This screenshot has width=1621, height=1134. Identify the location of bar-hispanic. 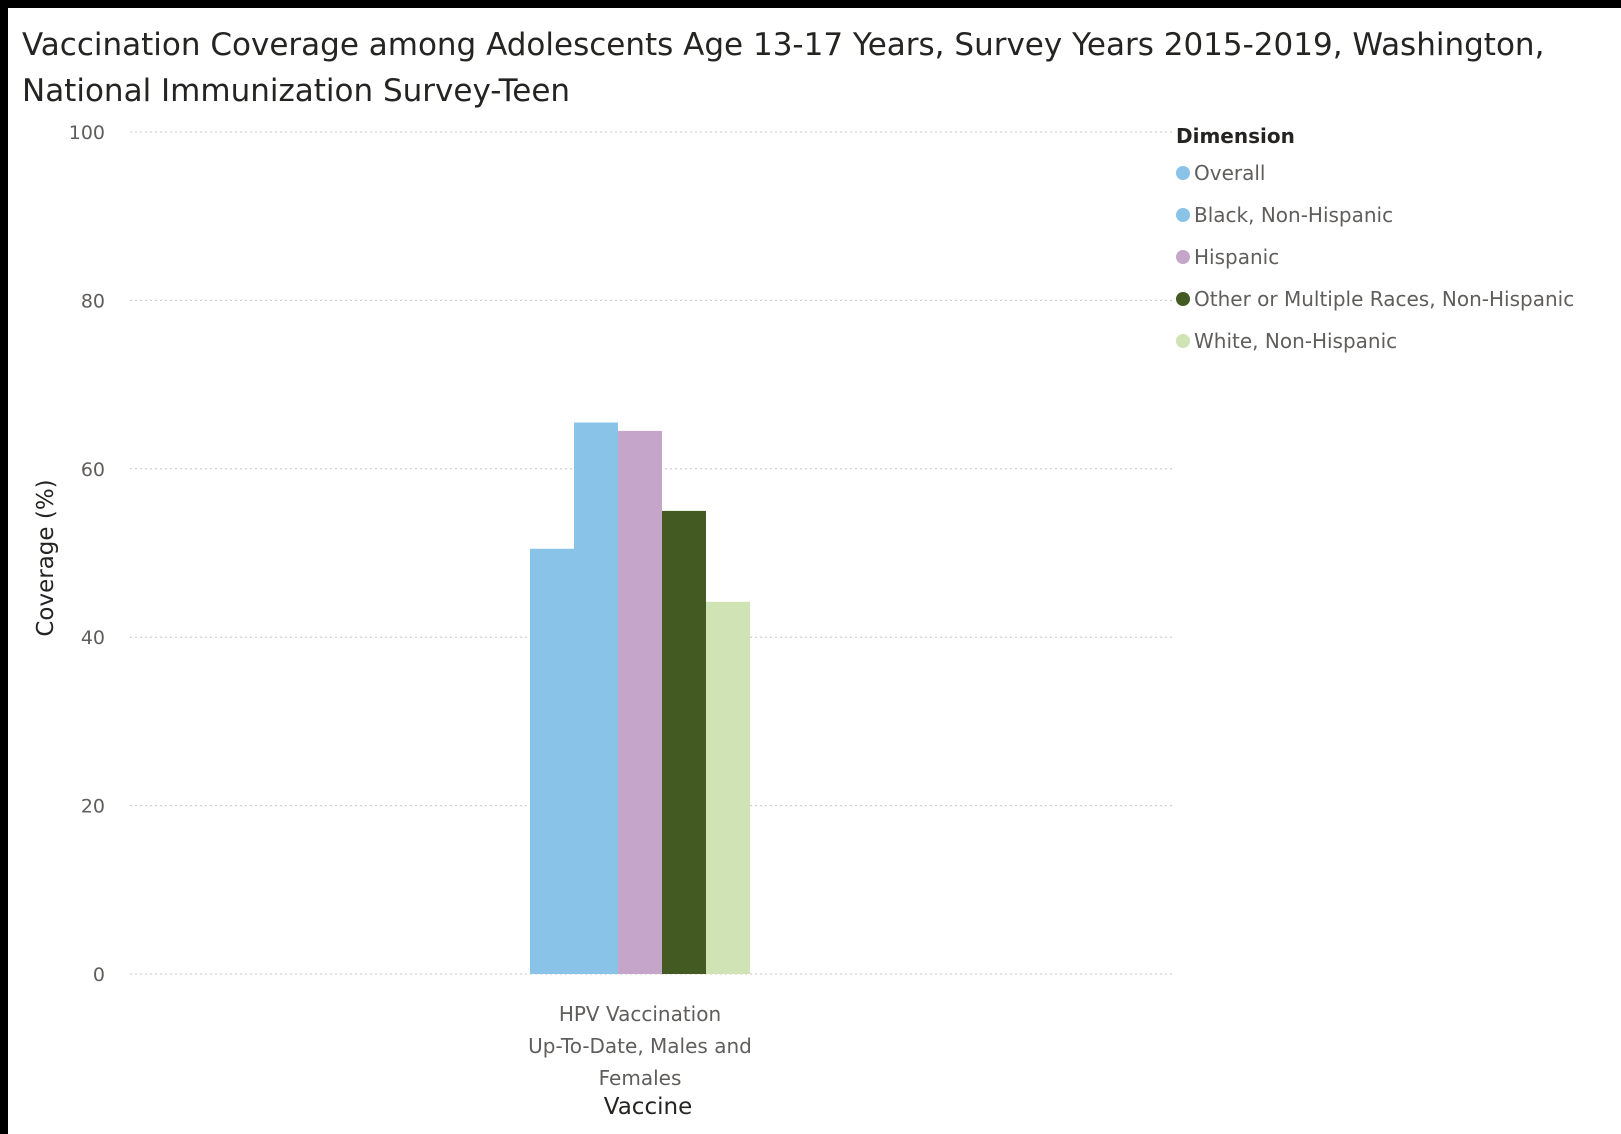
(640, 702).